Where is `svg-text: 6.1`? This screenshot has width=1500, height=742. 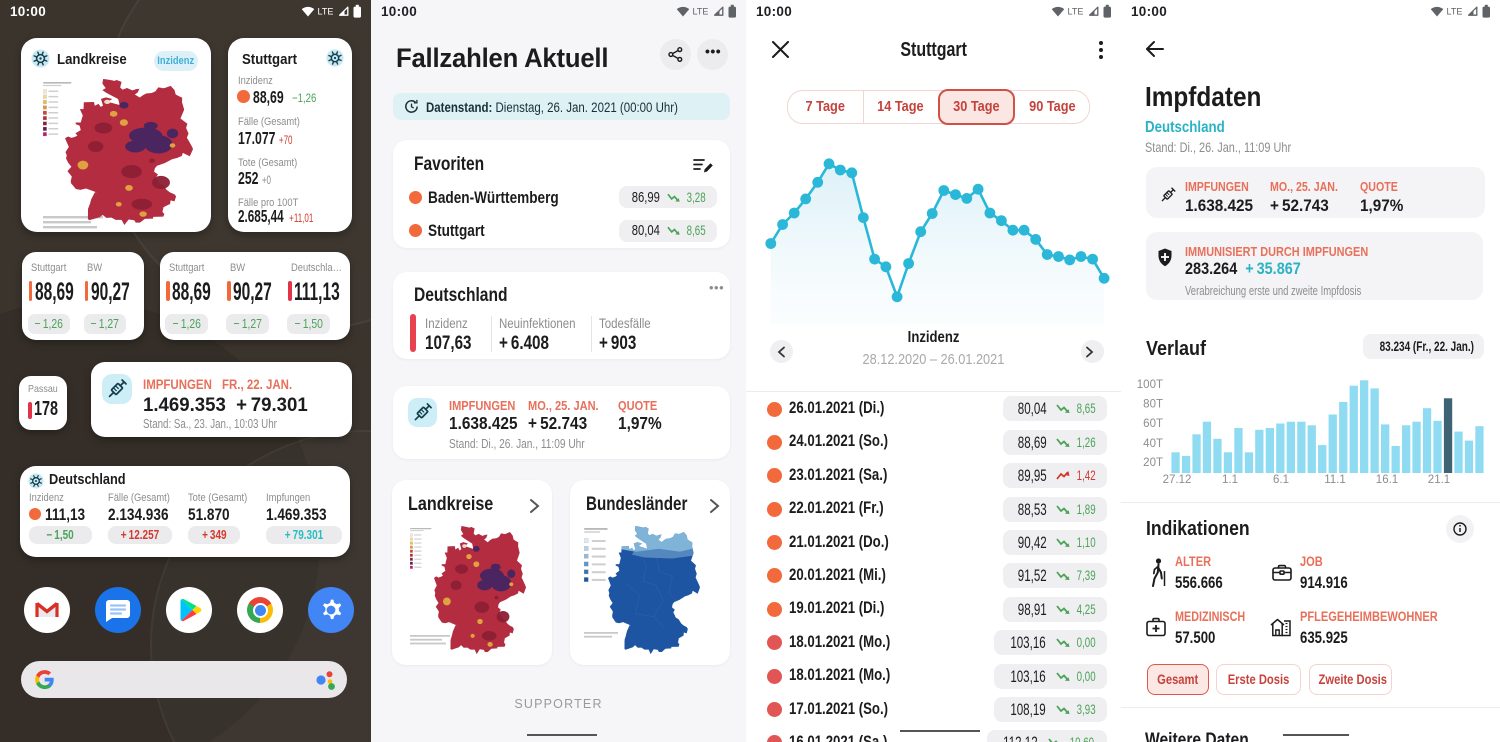 svg-text: 6.1 is located at coordinates (1281, 480).